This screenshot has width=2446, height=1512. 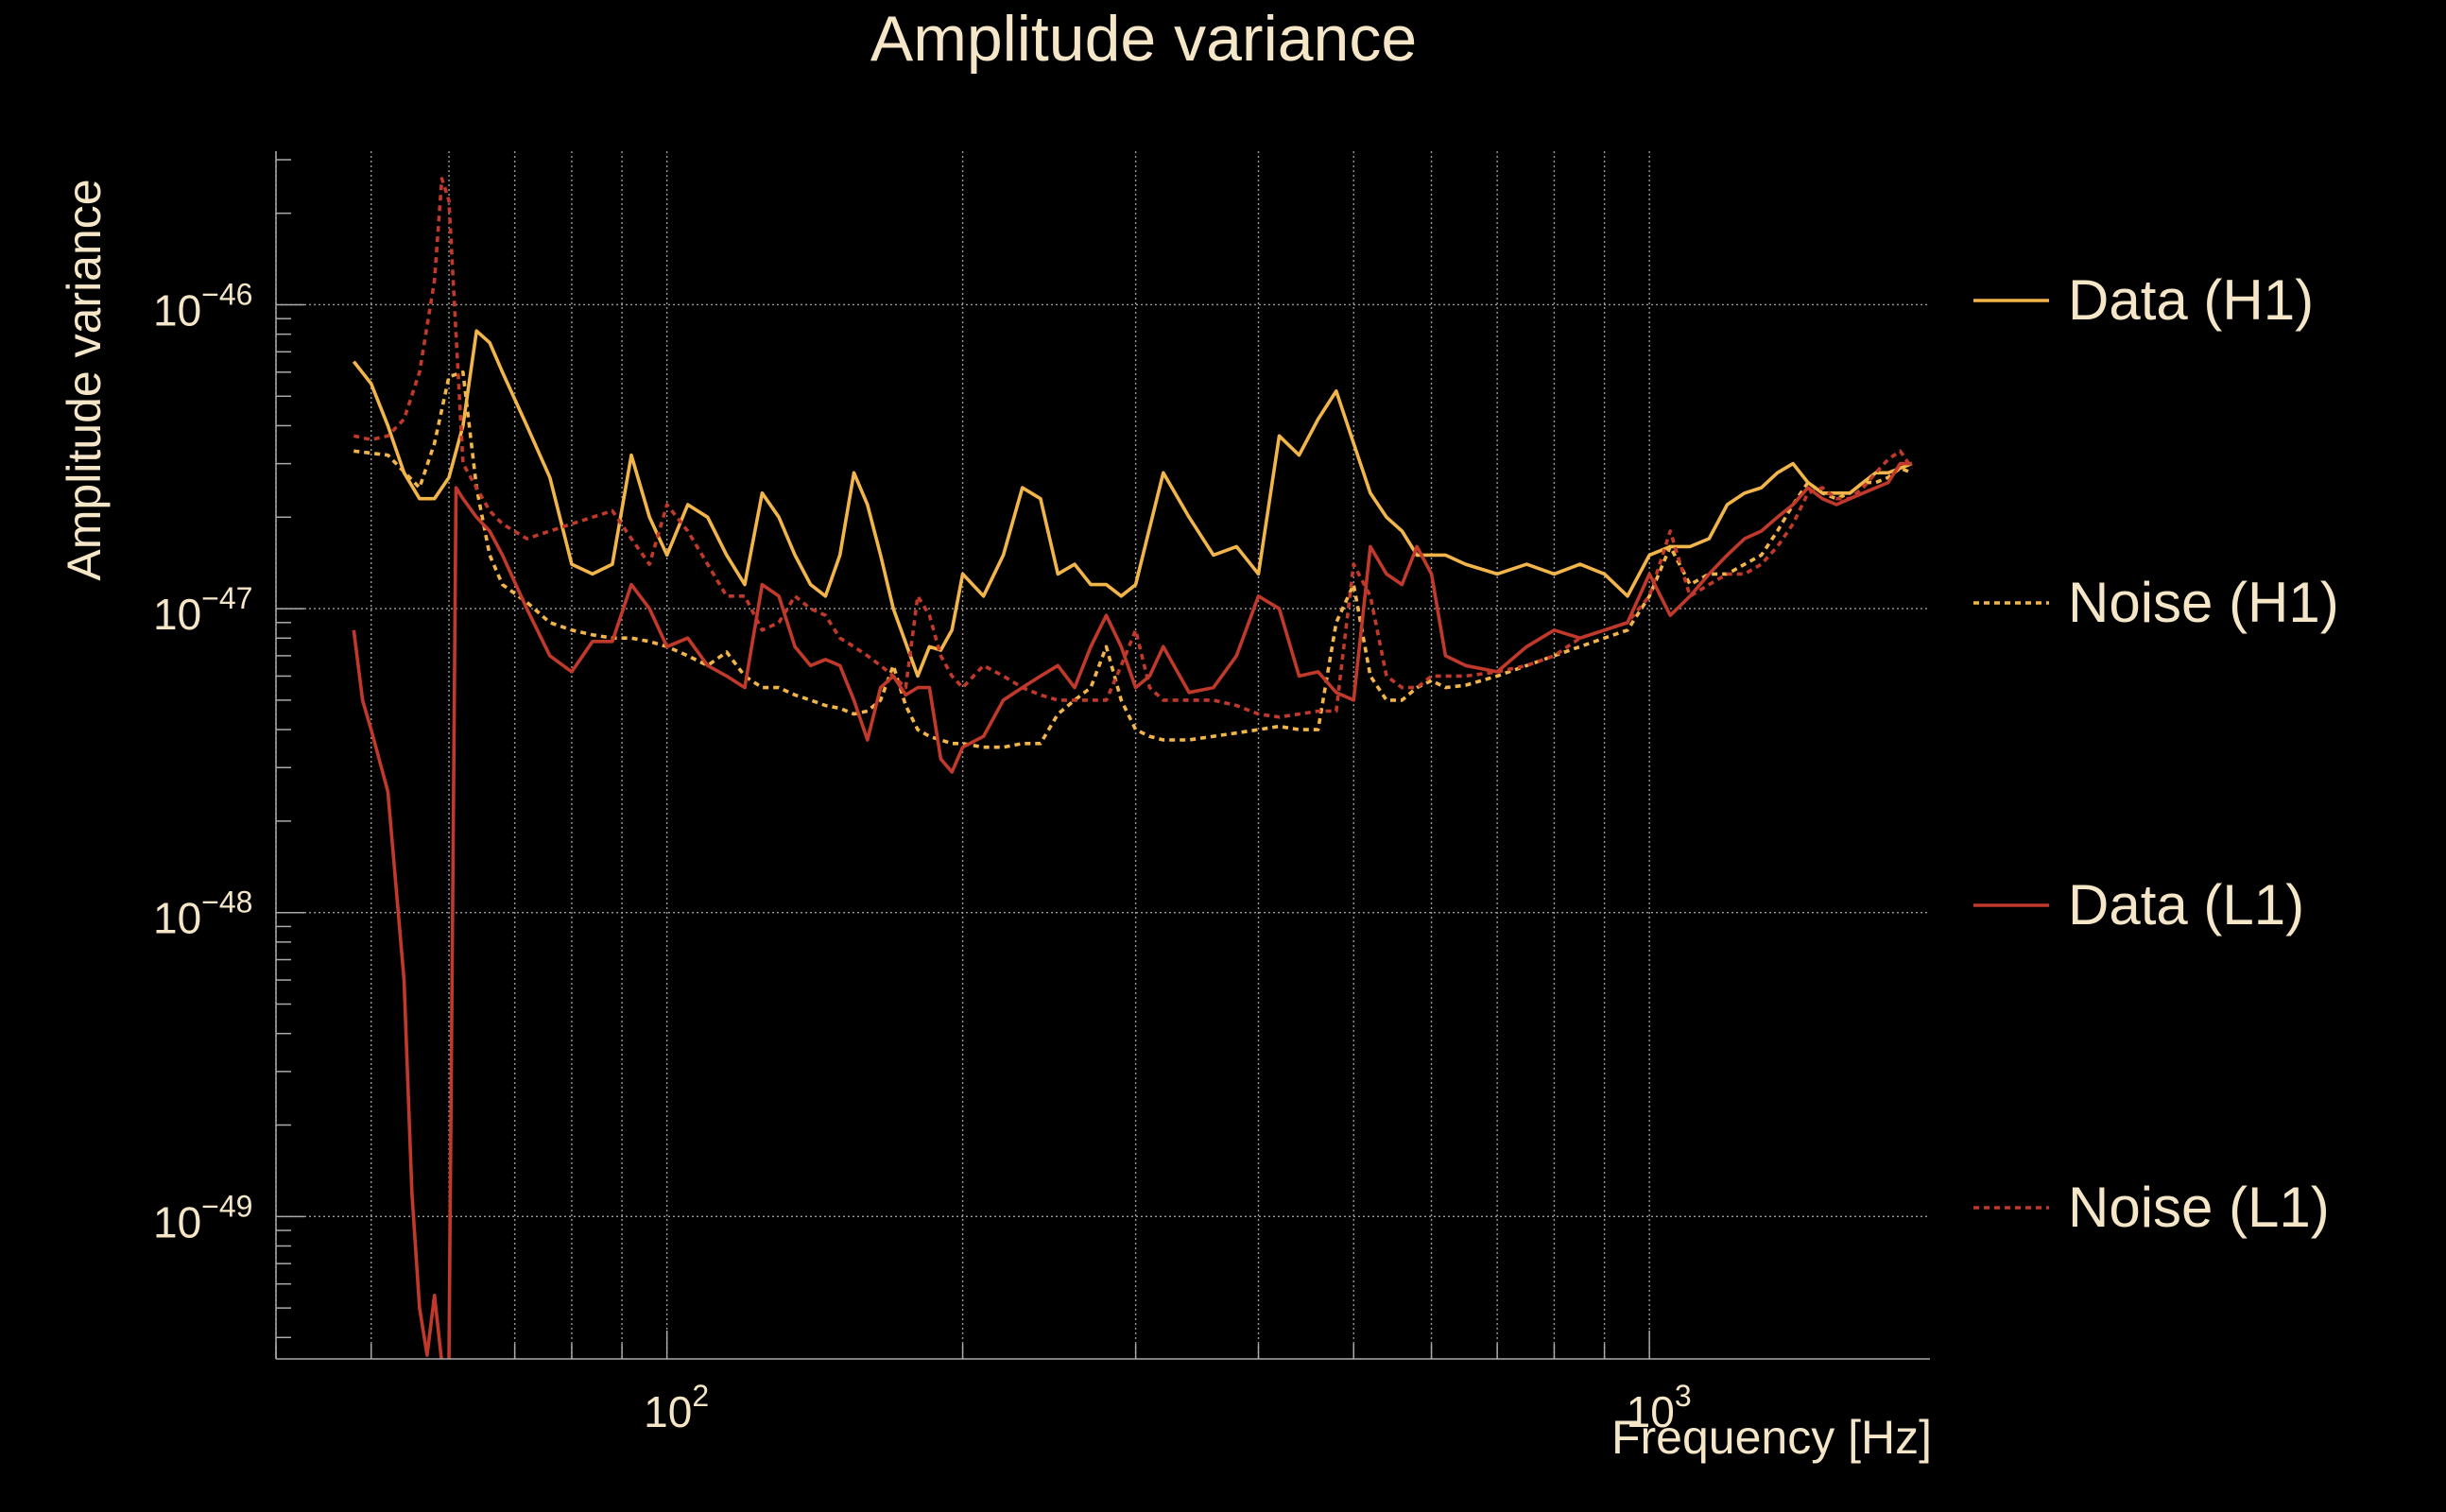 What do you see at coordinates (1144, 39) in the screenshot?
I see `chart-title: Amplitude variance` at bounding box center [1144, 39].